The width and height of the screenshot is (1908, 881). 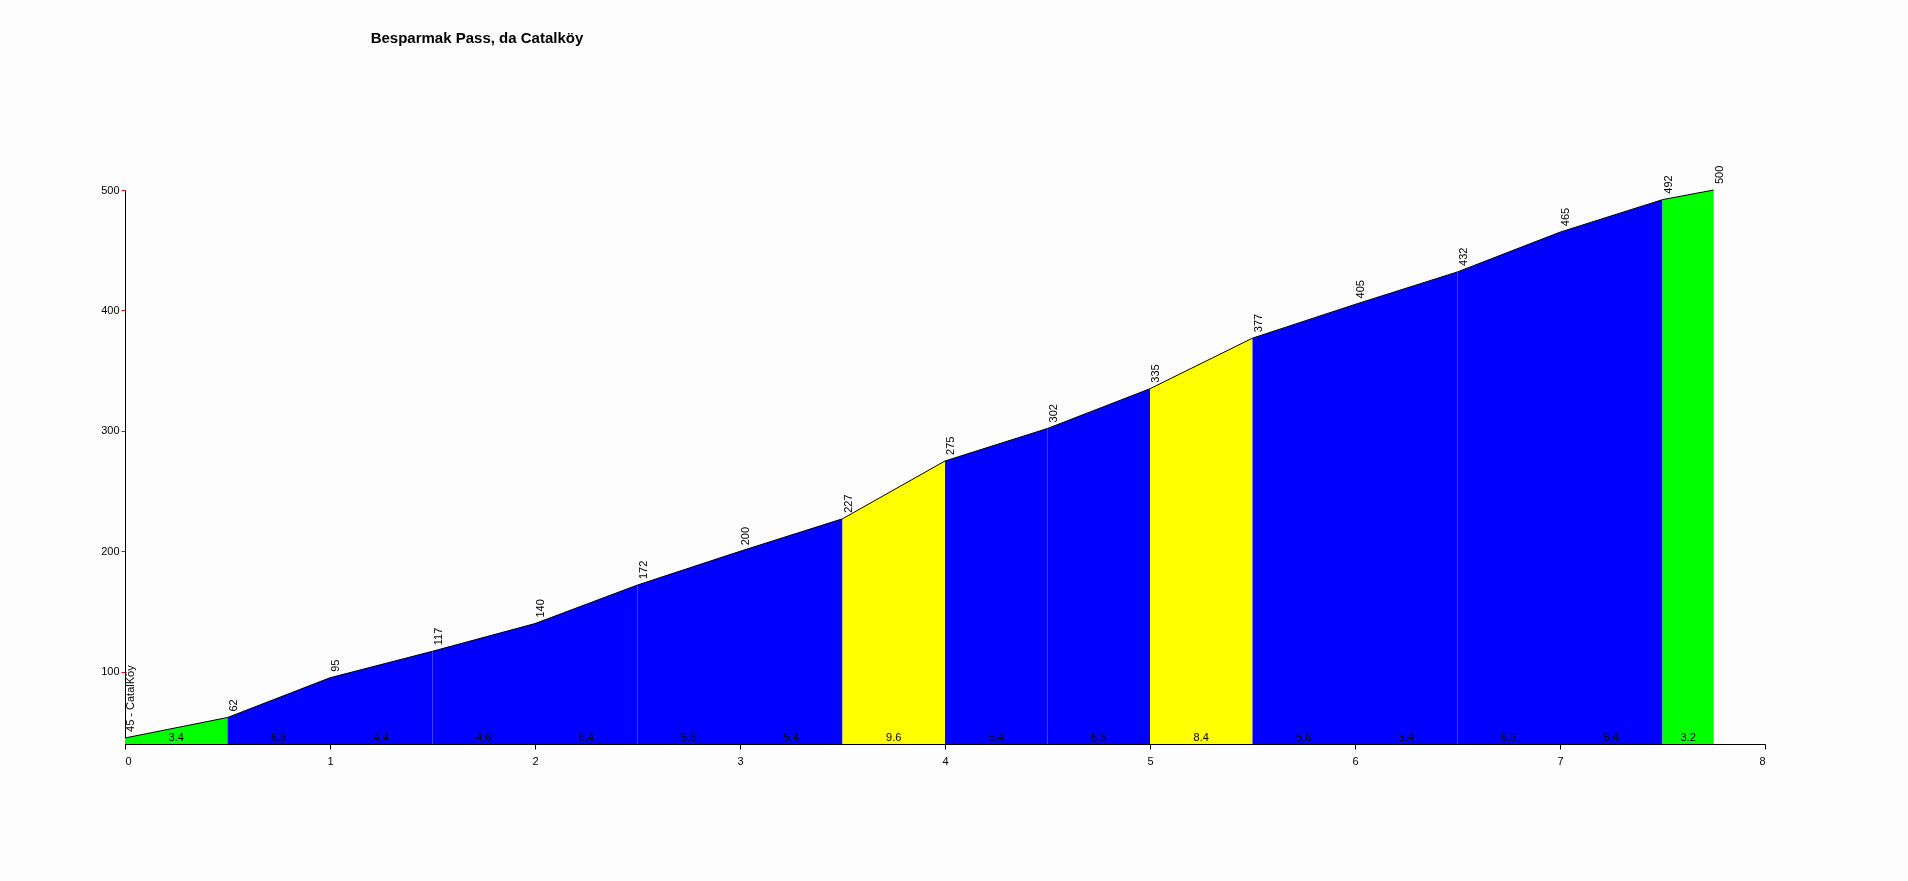 What do you see at coordinates (1052, 413) in the screenshot?
I see `data-label: 302` at bounding box center [1052, 413].